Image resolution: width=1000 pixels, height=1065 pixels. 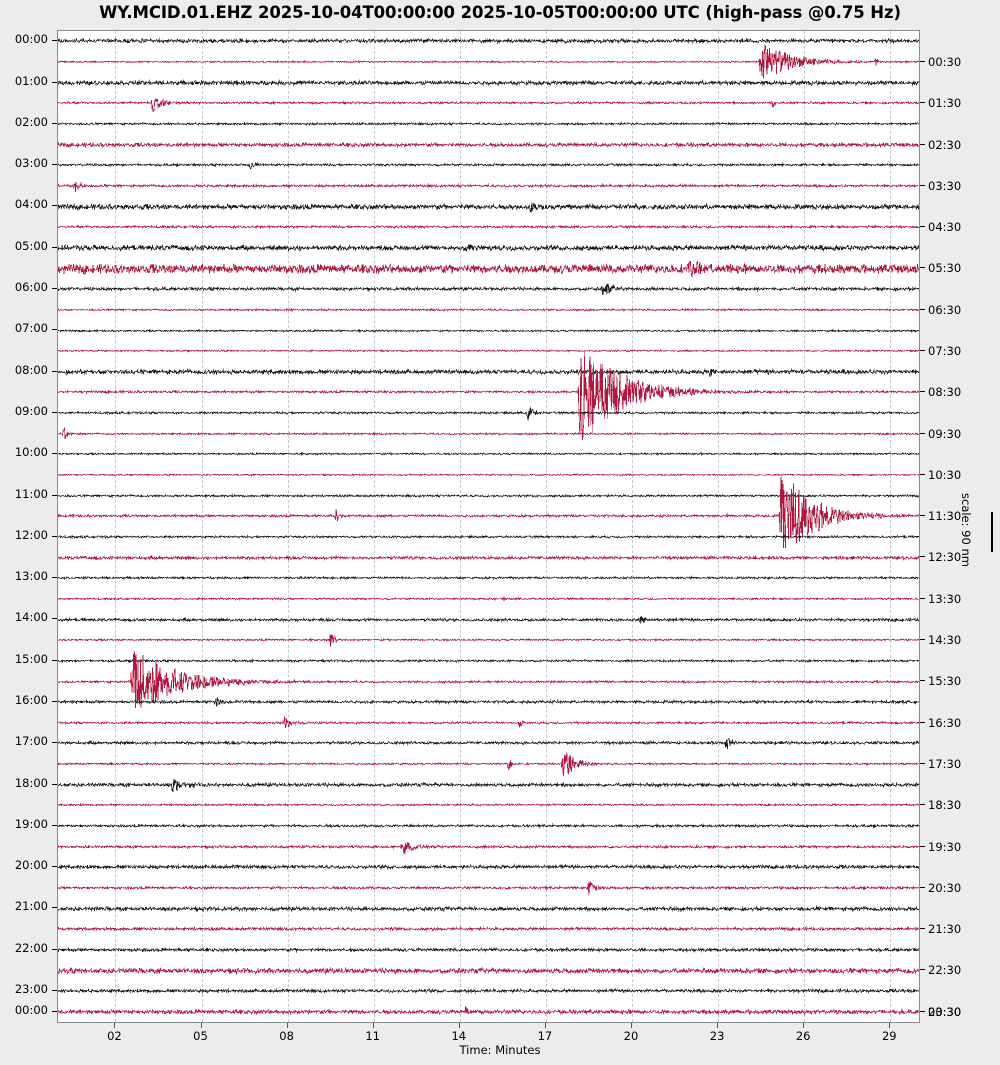 I want to click on x-axis-label: 20, so click(x=631, y=1036).